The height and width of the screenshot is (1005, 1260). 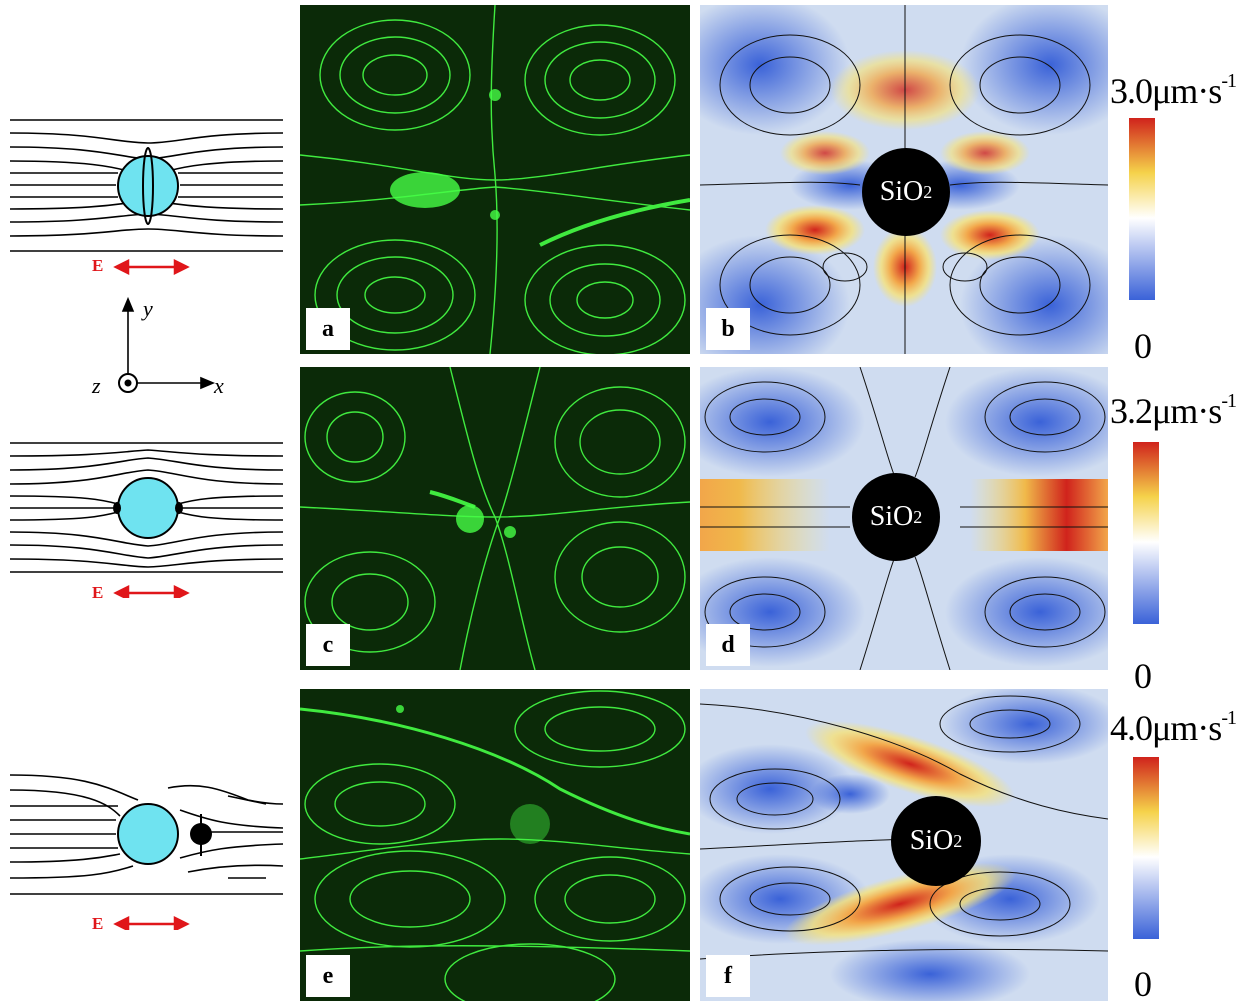 What do you see at coordinates (1143, 984) in the screenshot?
I see `colorbar-min-3: 0` at bounding box center [1143, 984].